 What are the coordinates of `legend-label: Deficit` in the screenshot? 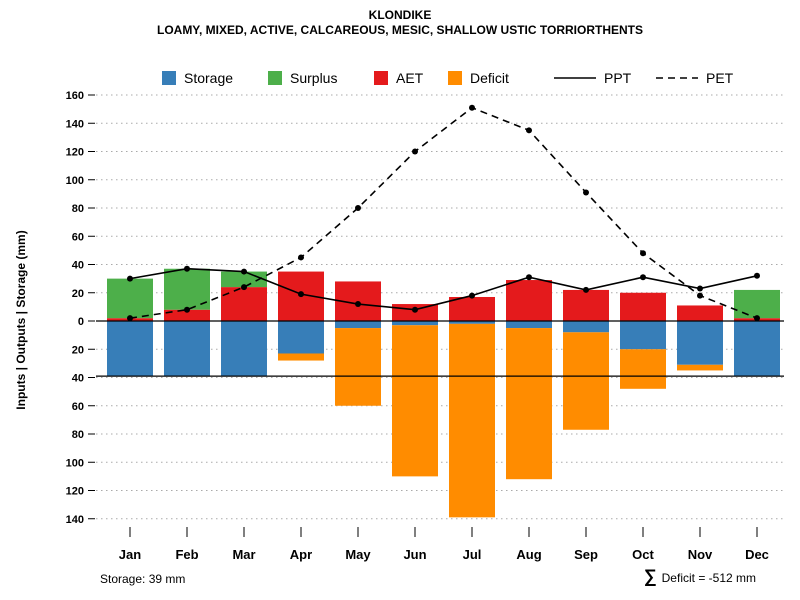 It's located at (489, 78).